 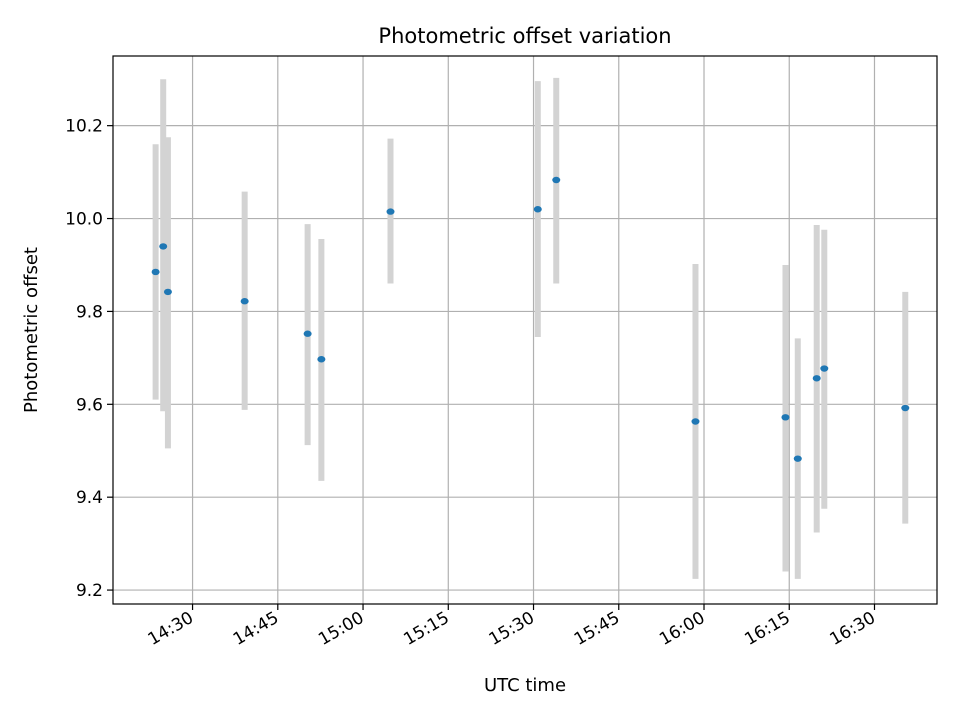 I want to click on y-tick-label: 9.4, so click(x=89, y=498).